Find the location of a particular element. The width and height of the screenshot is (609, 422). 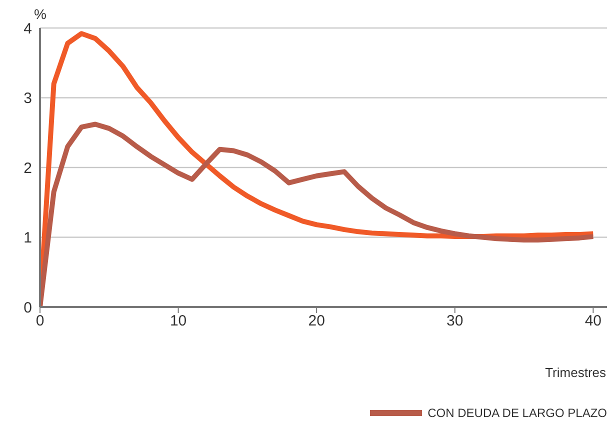

x-tick-label: 0 is located at coordinates (40, 321).